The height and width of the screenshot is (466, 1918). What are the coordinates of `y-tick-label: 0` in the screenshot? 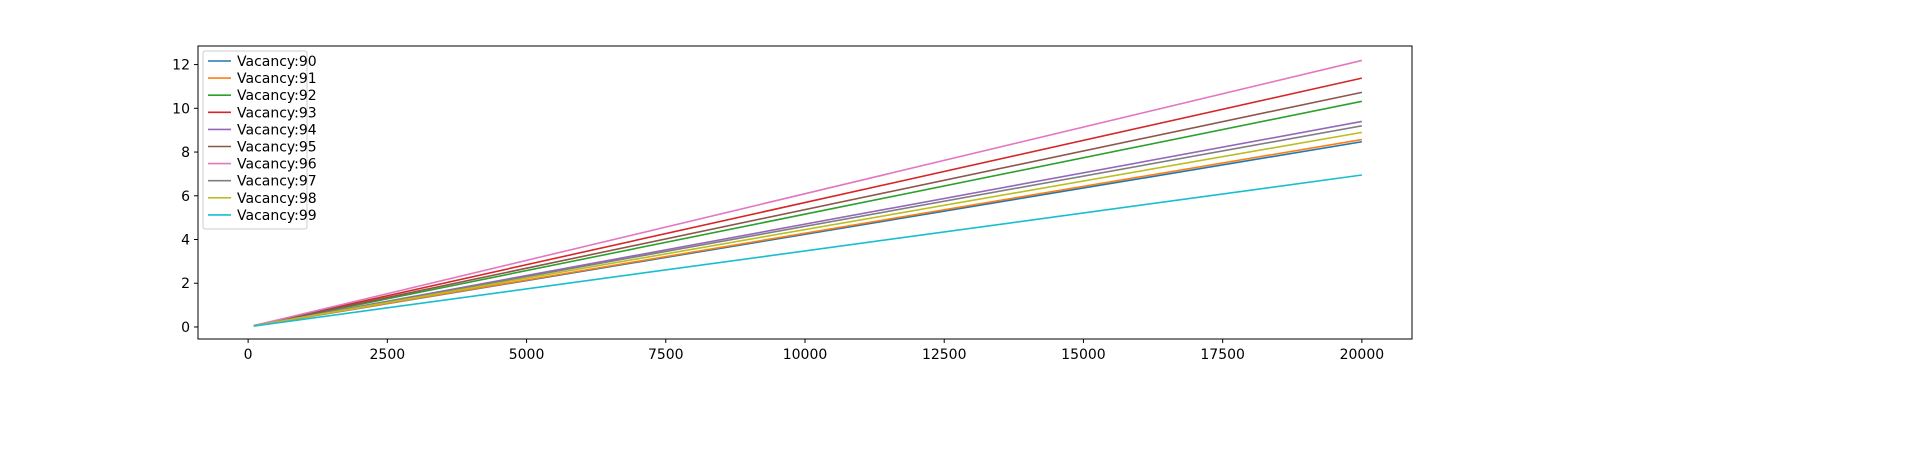 It's located at (185, 328).